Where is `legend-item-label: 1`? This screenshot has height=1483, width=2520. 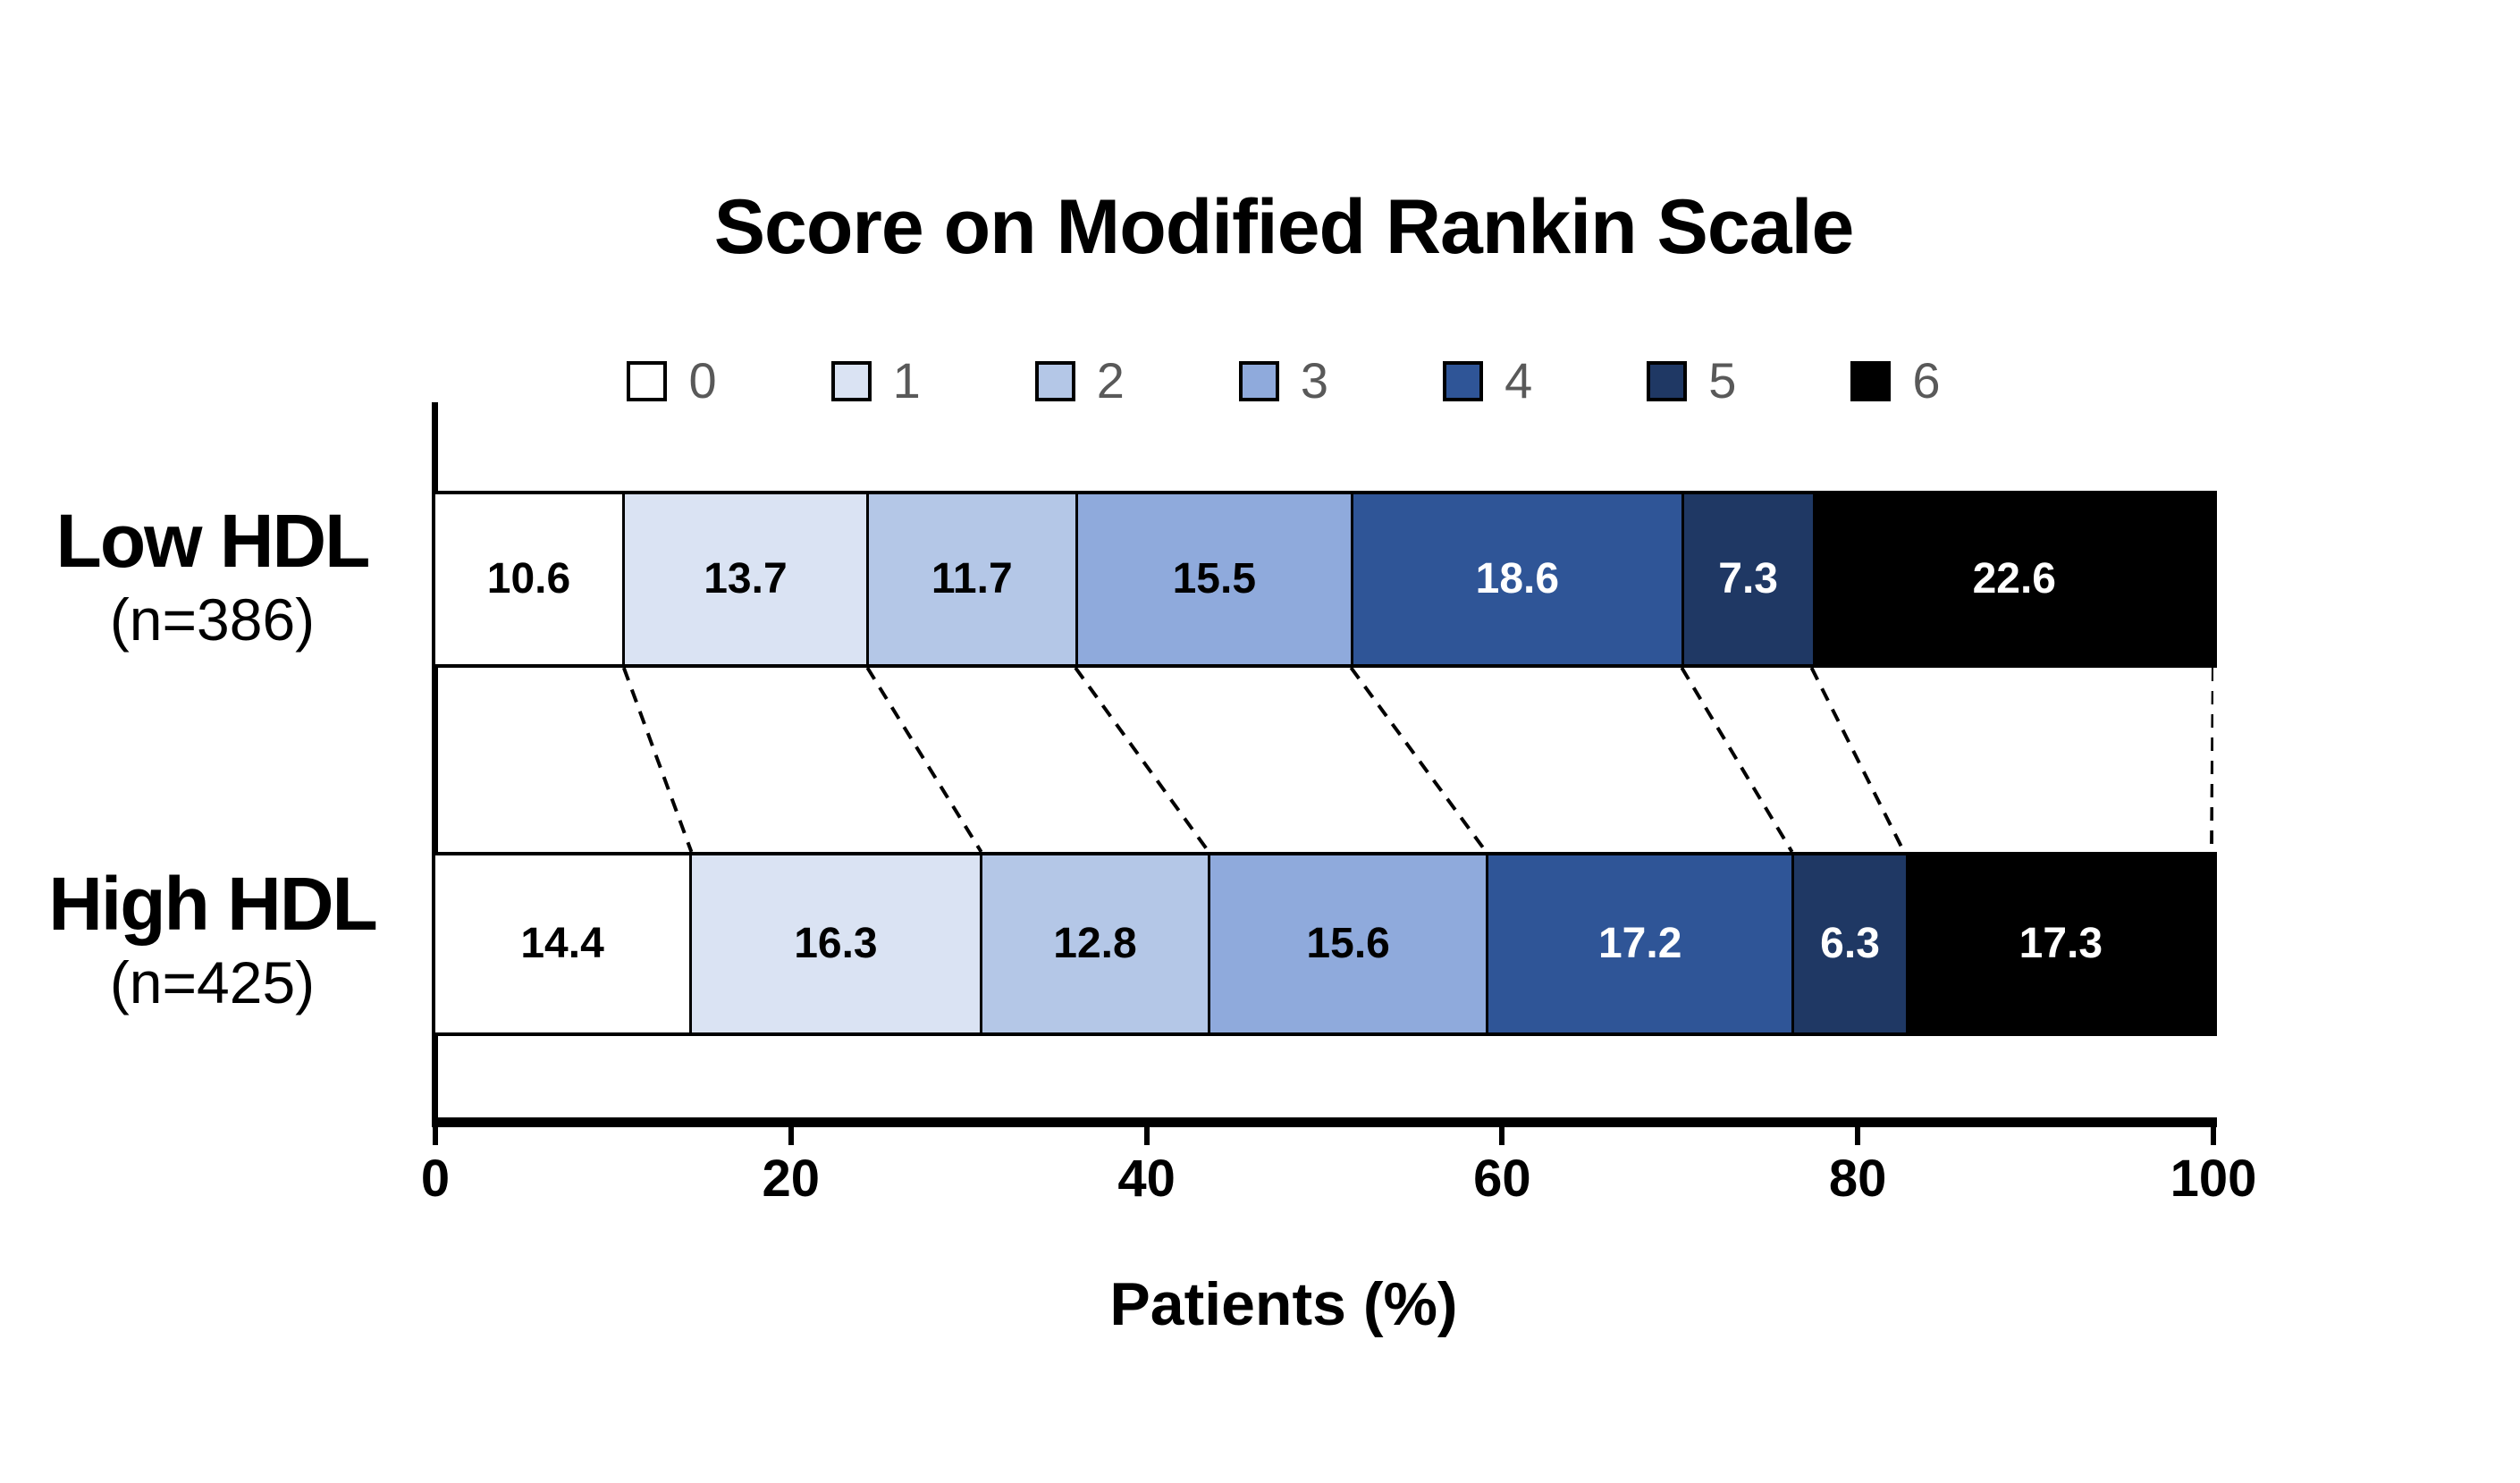
legend-item-label: 1 is located at coordinates (906, 381).